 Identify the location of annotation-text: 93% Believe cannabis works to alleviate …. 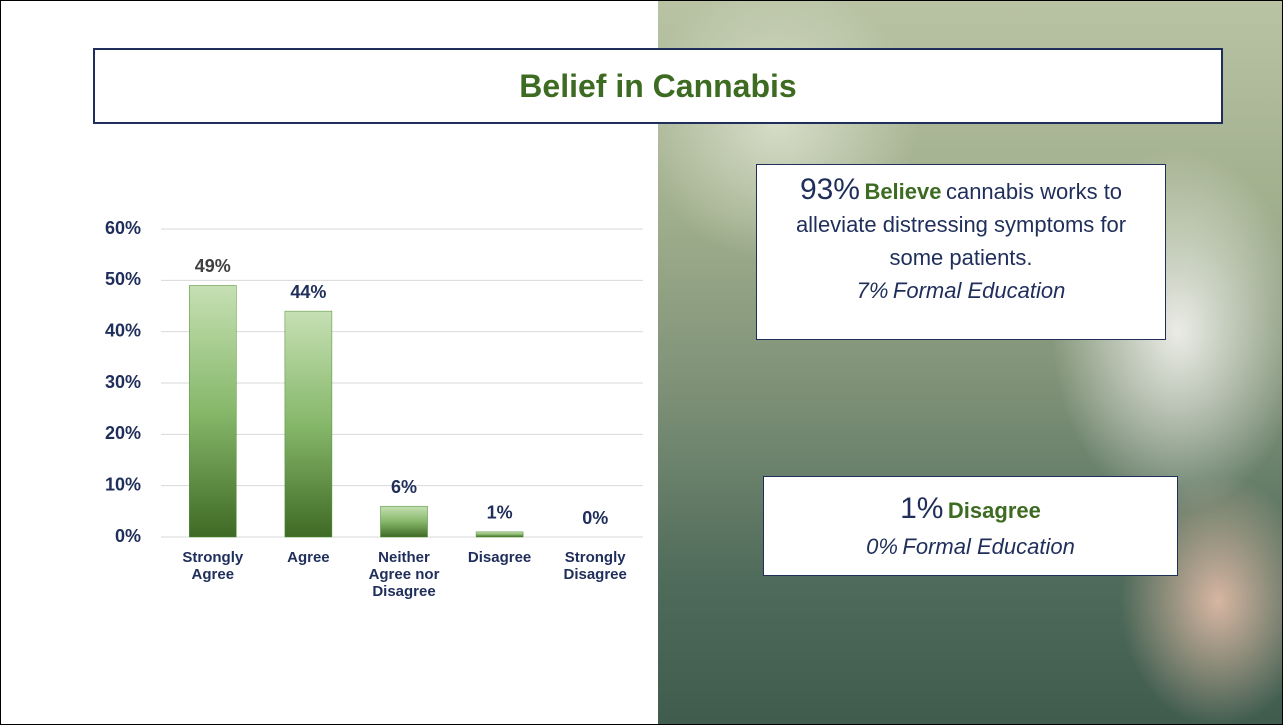
(961, 225).